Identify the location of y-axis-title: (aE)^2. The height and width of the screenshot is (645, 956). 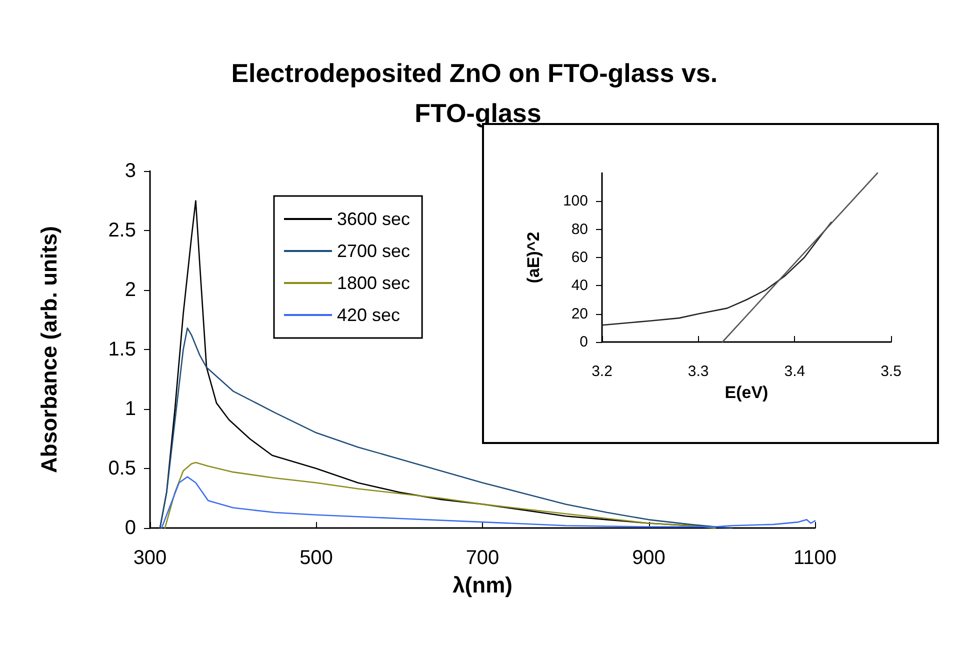
(533, 258).